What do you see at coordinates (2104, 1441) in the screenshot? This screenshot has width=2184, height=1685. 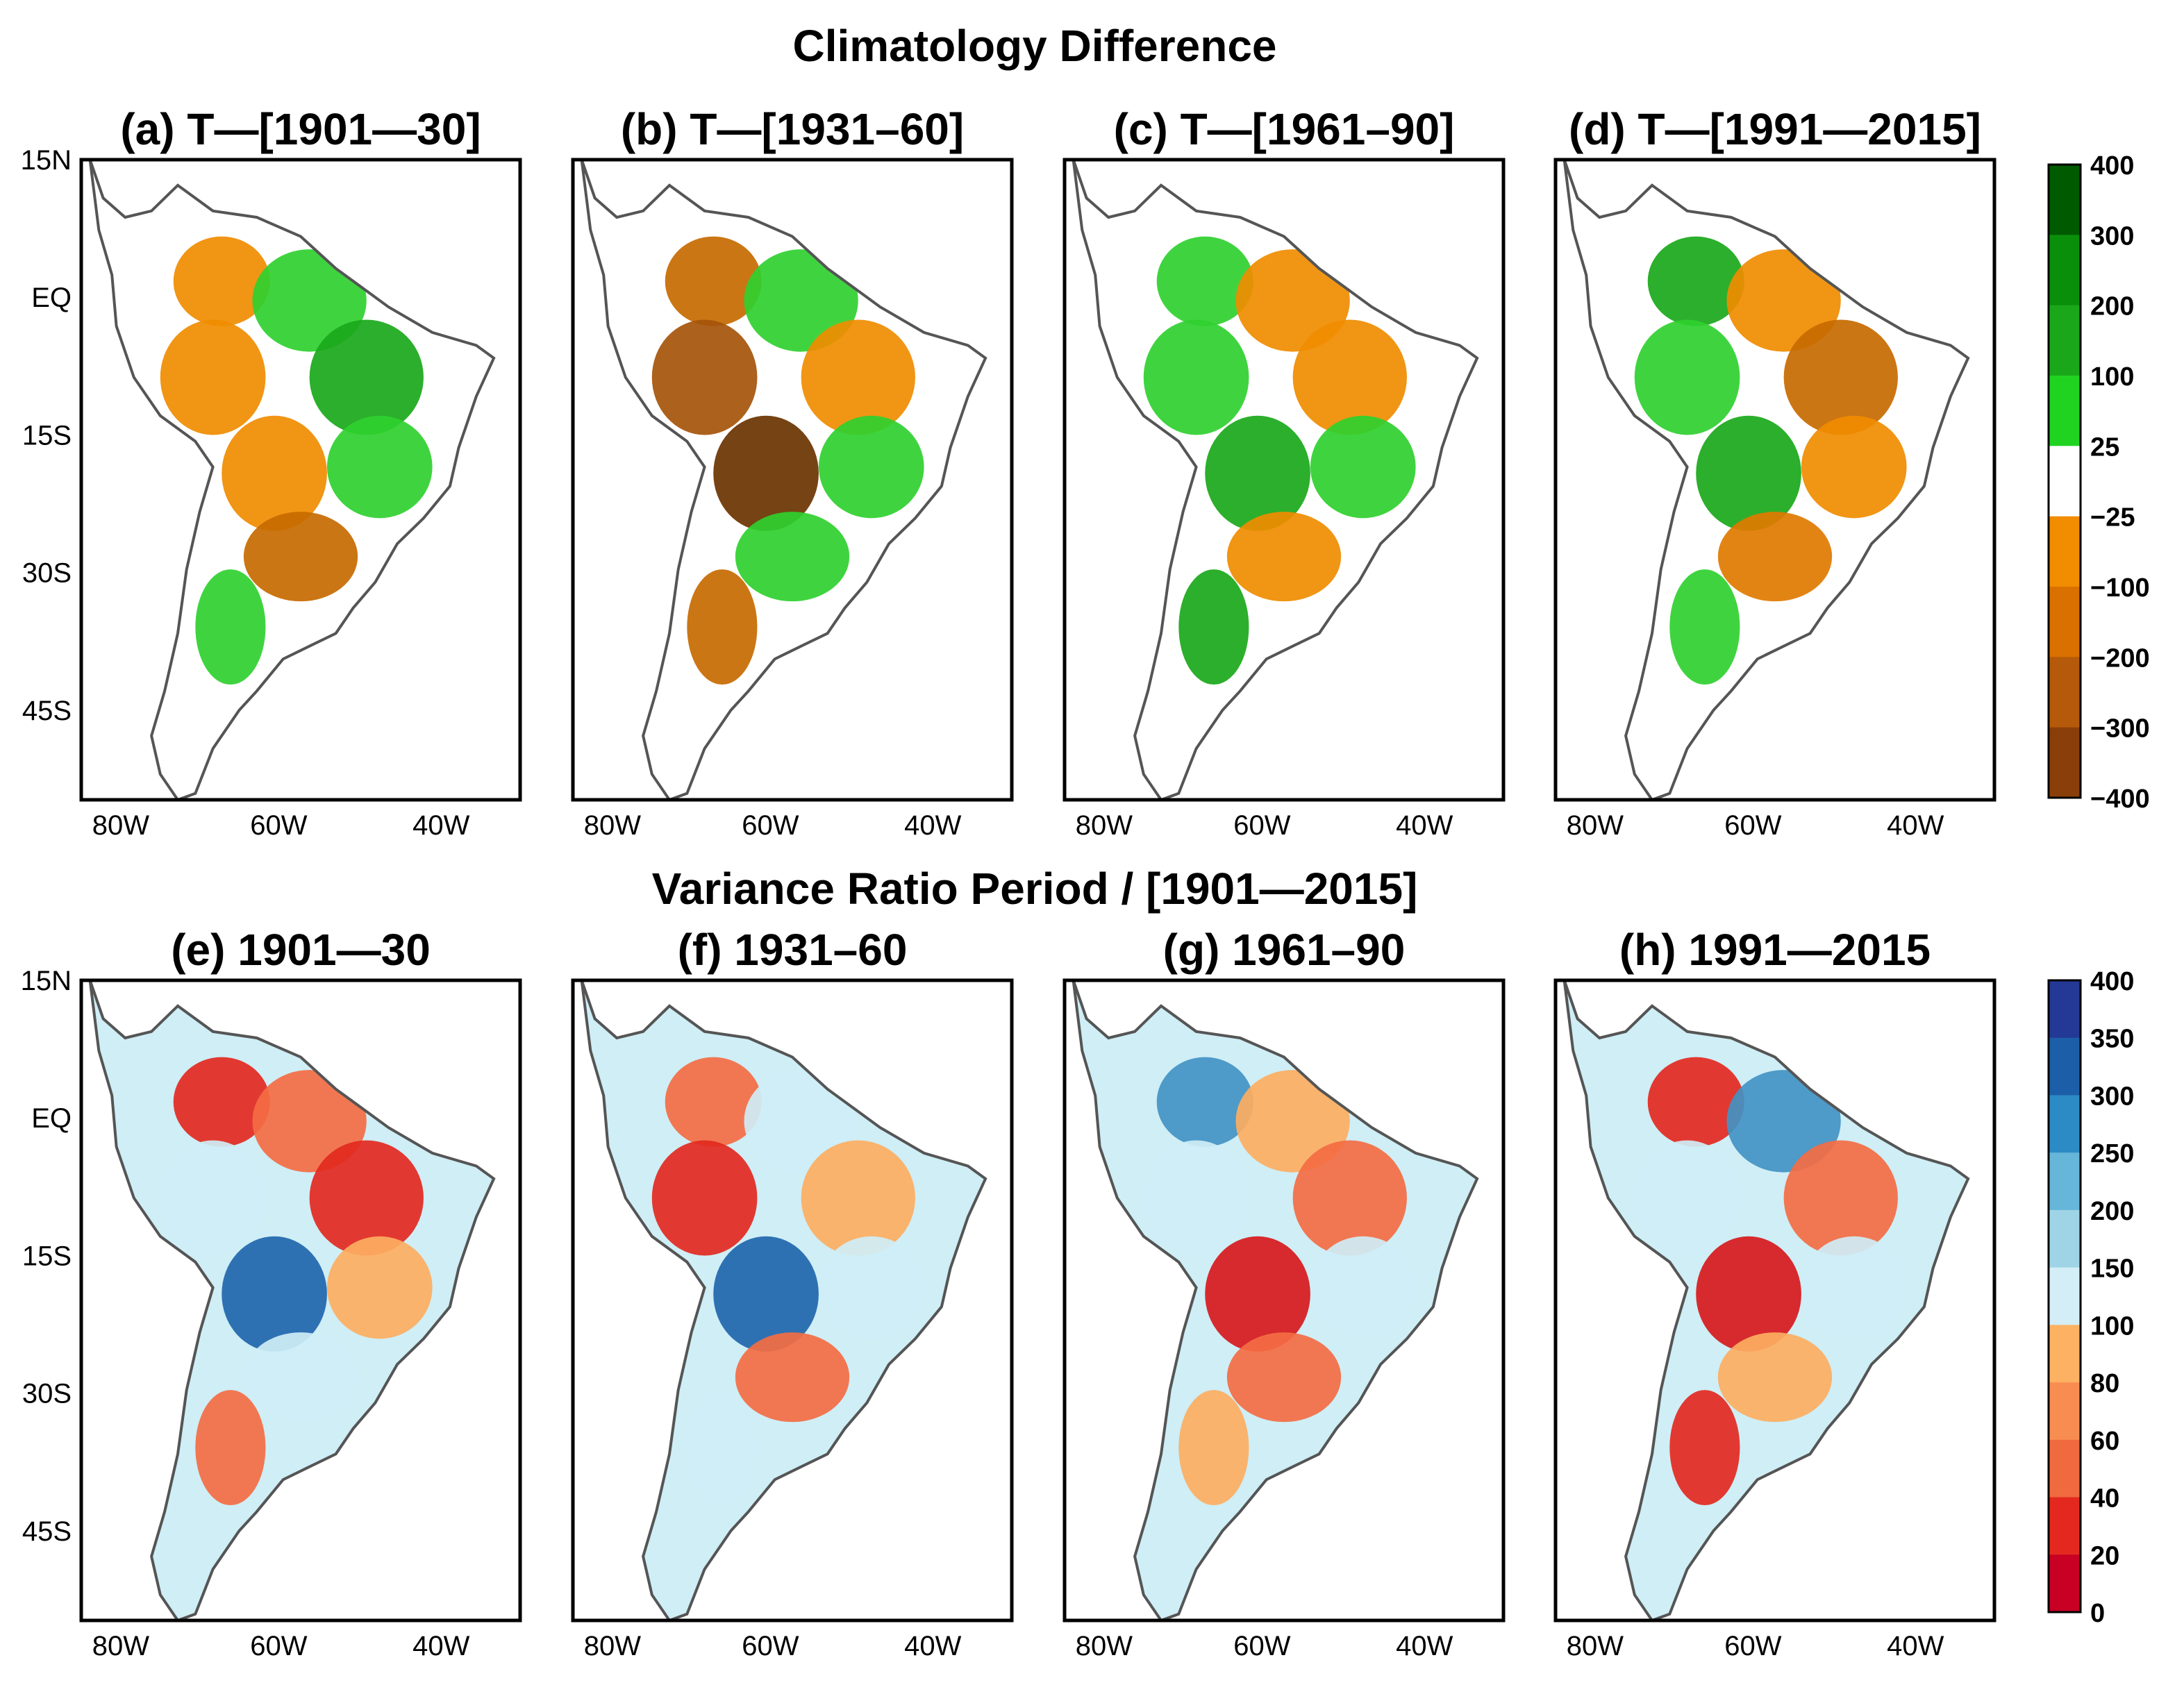 I see `colorbar-label: 60` at bounding box center [2104, 1441].